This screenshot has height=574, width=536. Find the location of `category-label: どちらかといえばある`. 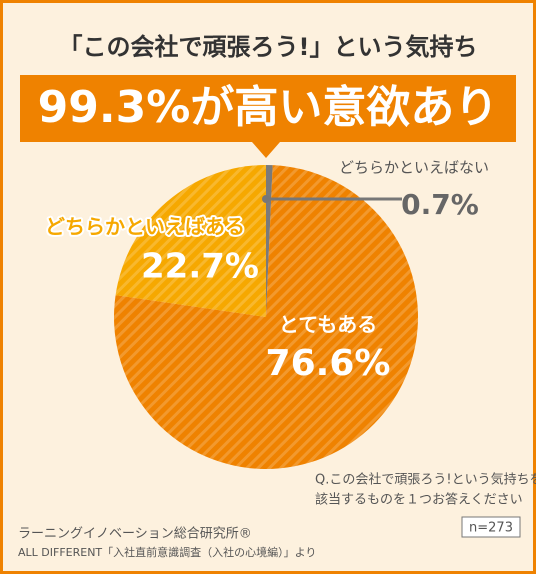

category-label: どちらかといえばある is located at coordinates (145, 227).